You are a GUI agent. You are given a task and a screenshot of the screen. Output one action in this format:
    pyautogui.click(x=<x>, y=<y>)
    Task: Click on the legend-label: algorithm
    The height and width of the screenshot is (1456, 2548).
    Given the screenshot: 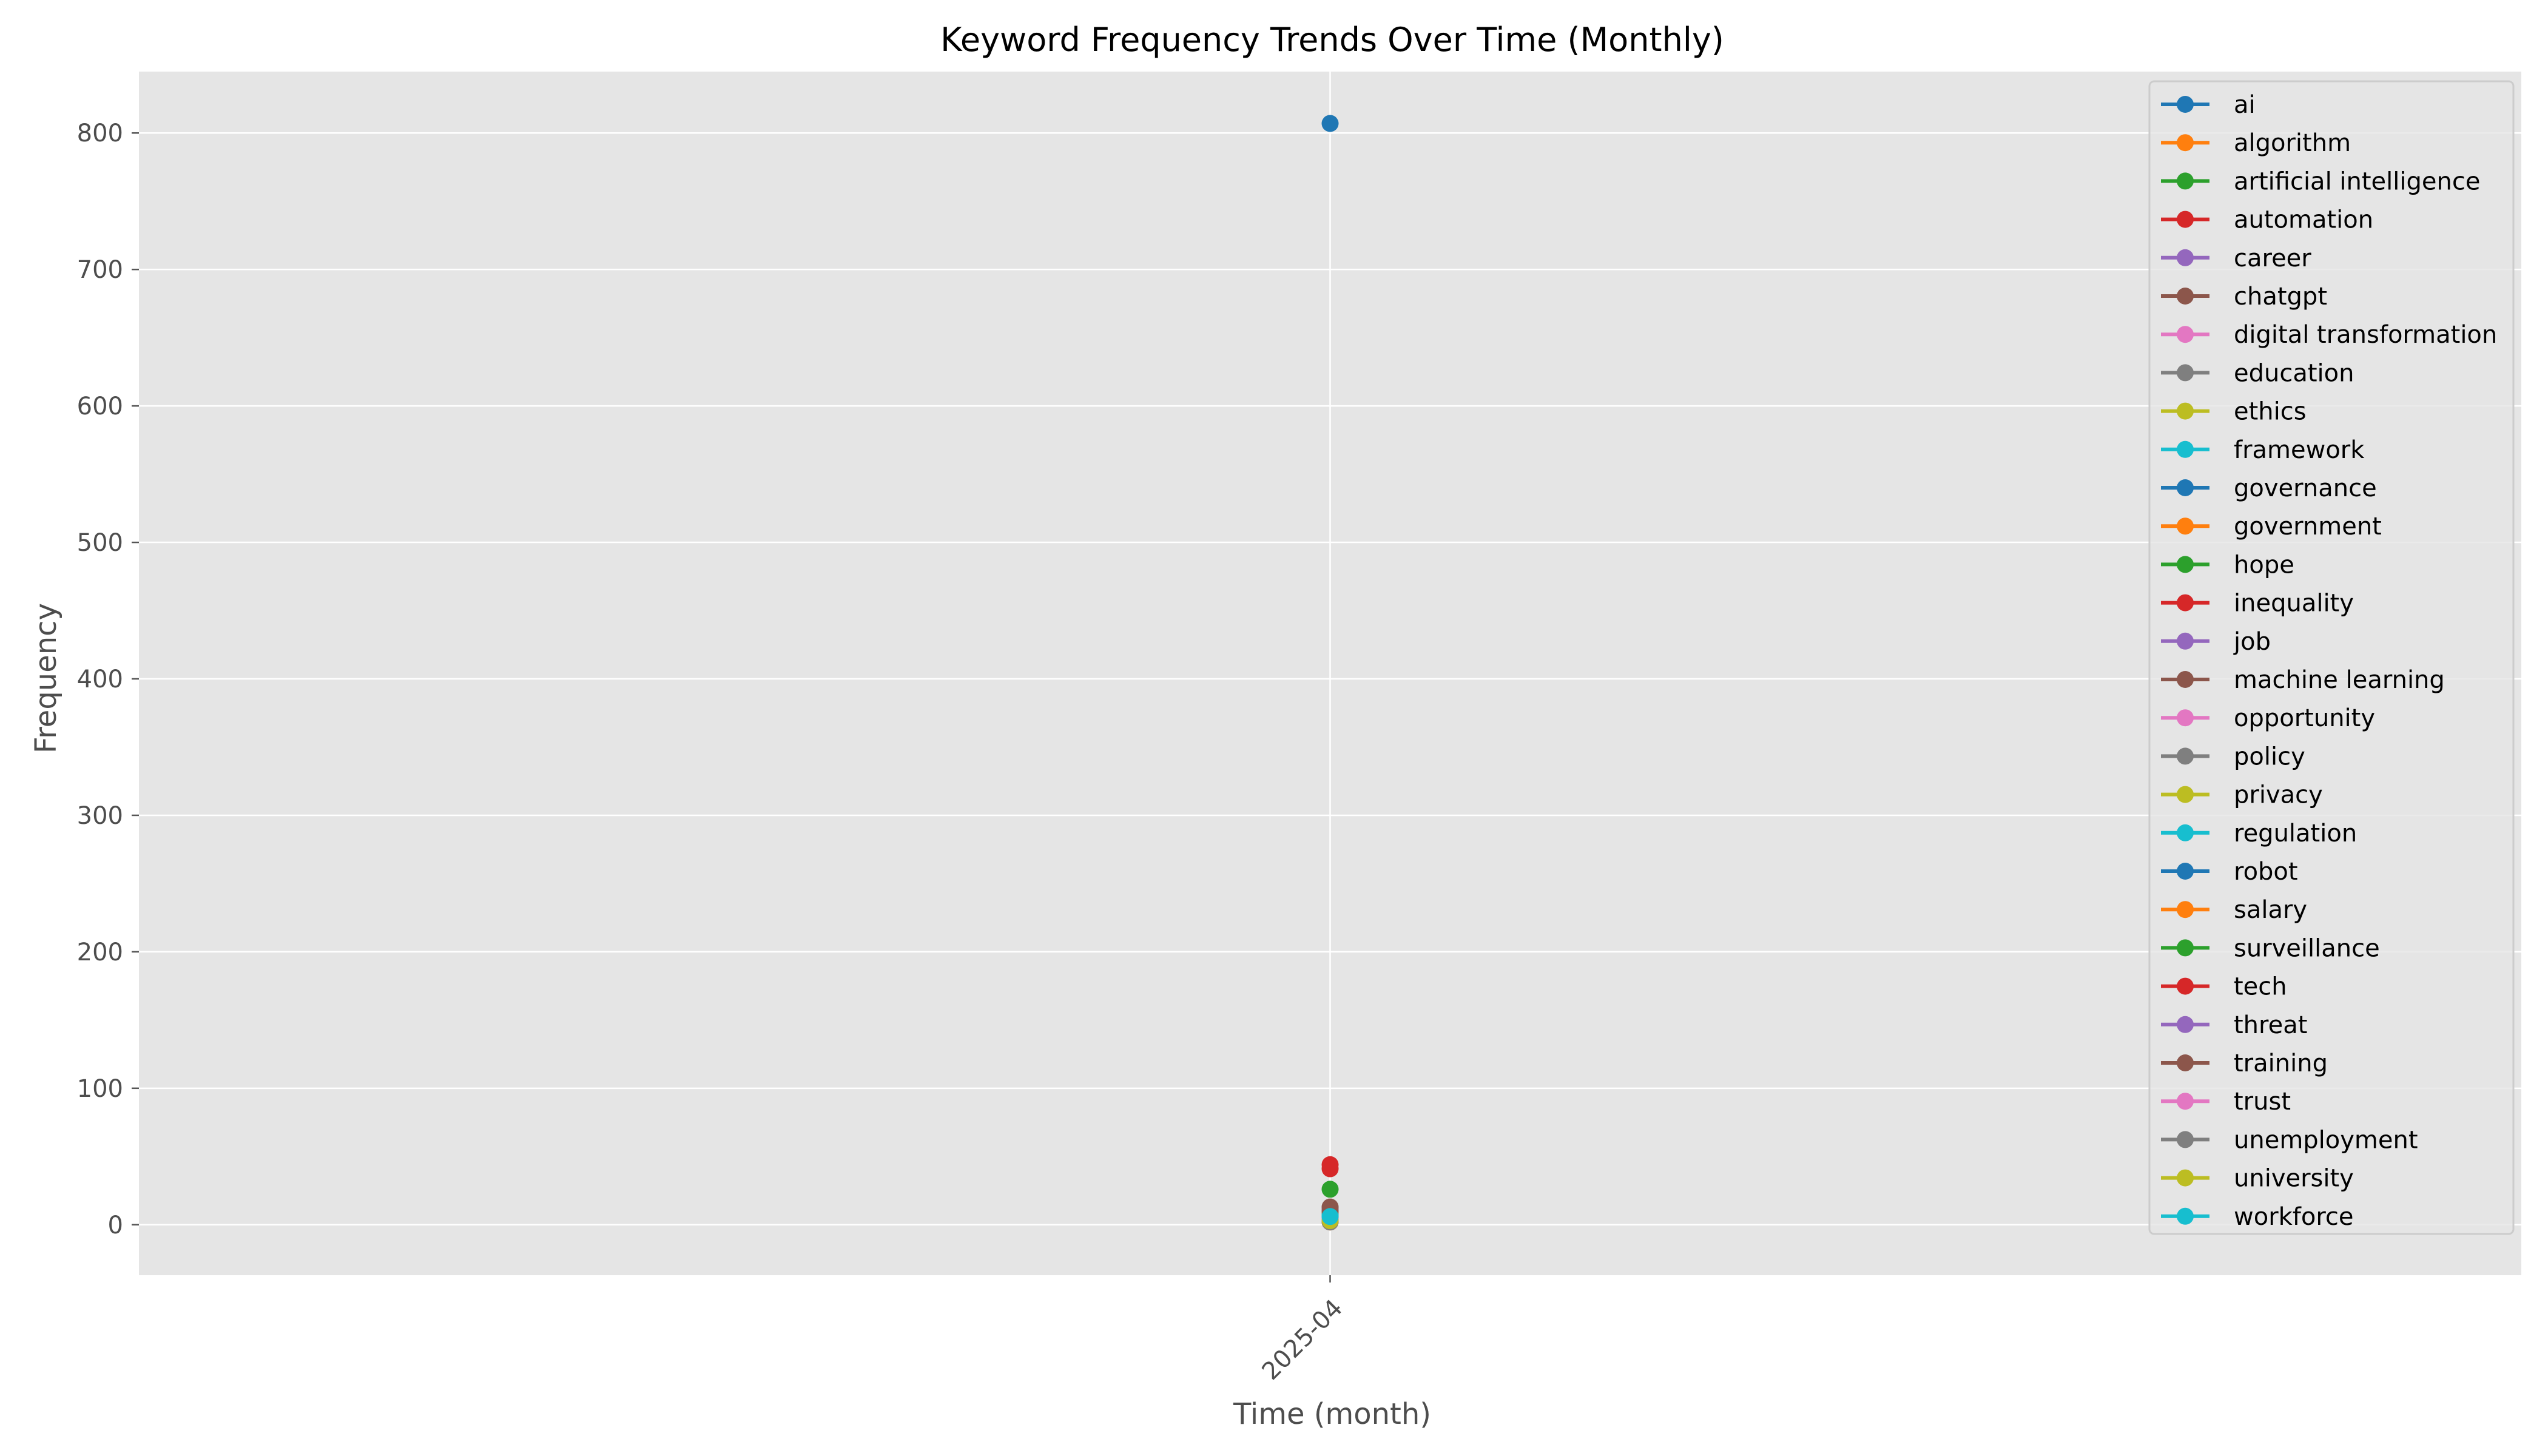 What is the action you would take?
    pyautogui.click(x=2292, y=143)
    